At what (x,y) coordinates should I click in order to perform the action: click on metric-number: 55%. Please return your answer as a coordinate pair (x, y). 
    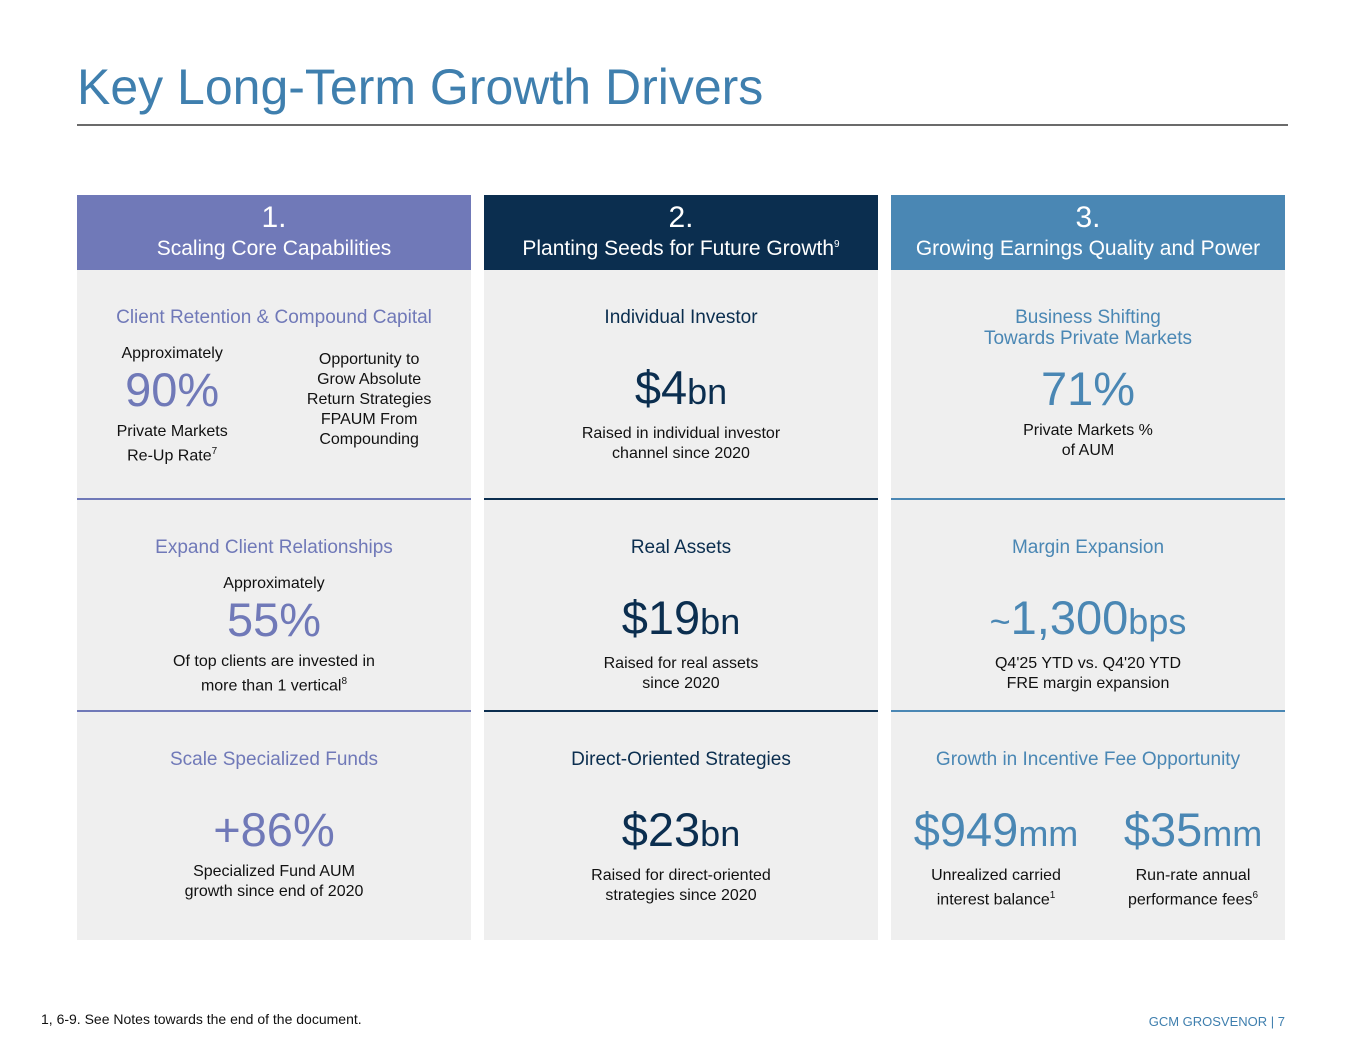
    Looking at the image, I should click on (274, 619).